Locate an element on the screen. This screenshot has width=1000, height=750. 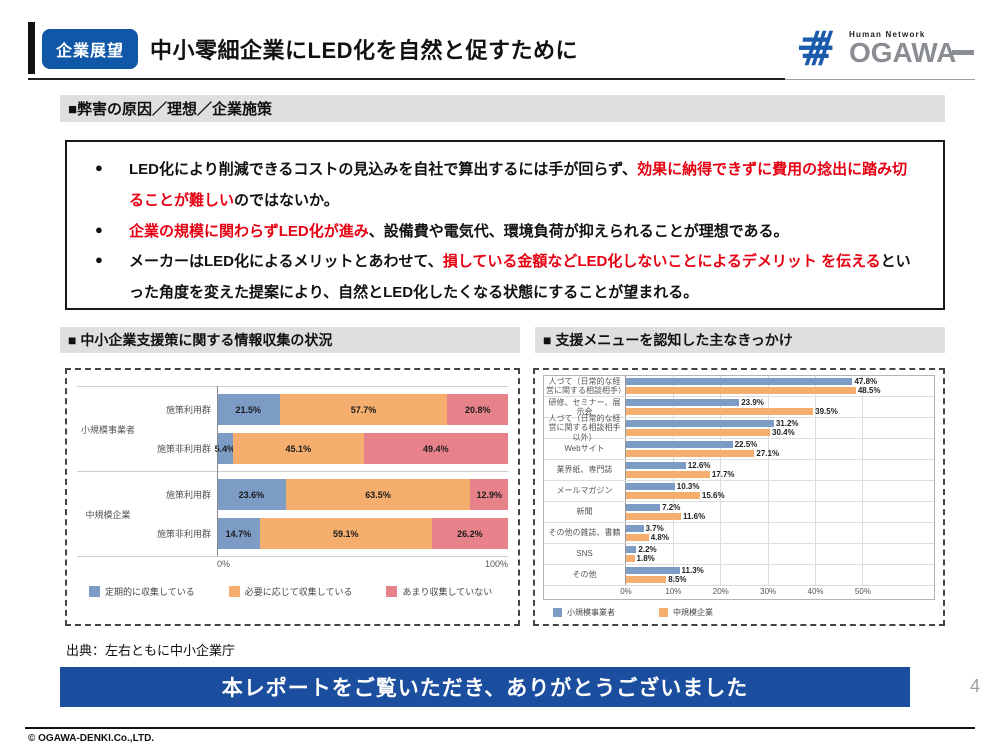
category-label: その他 is located at coordinates (585, 575).